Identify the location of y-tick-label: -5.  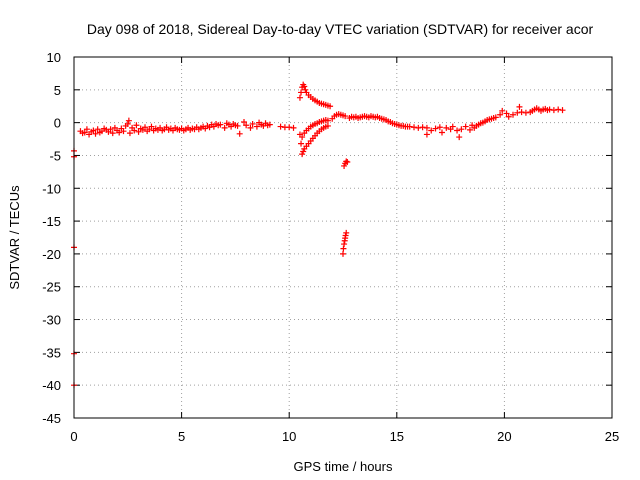
(55, 155).